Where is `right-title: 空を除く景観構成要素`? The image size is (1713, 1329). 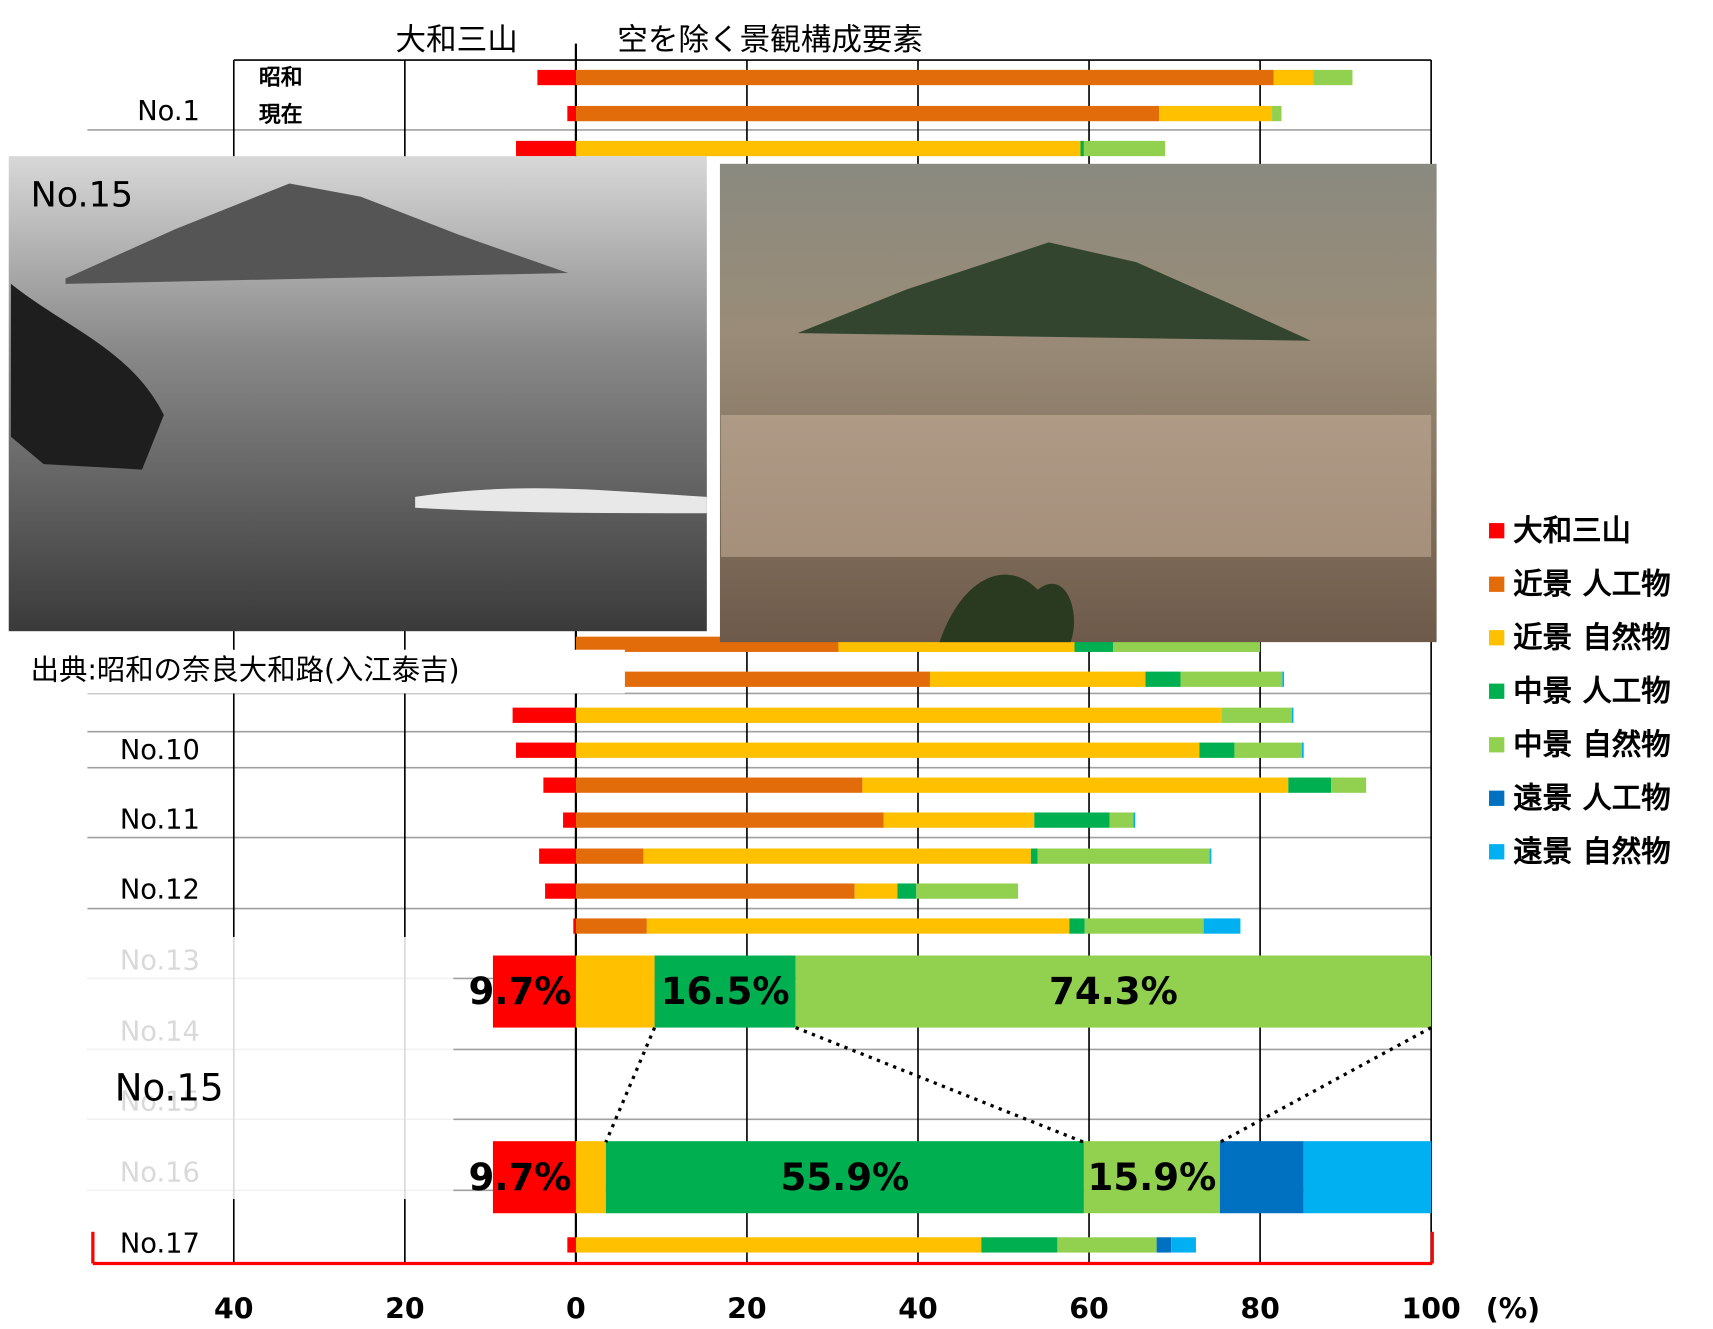 right-title: 空を除く景観構成要素 is located at coordinates (770, 40).